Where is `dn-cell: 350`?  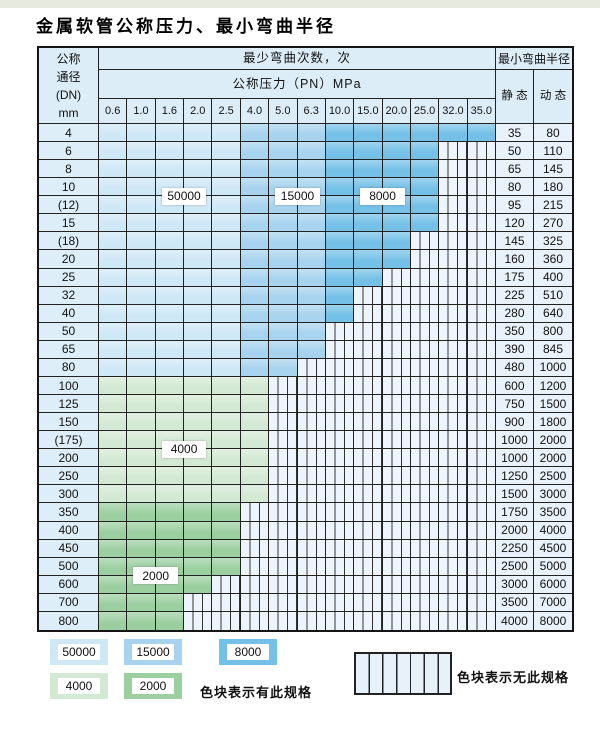 dn-cell: 350 is located at coordinates (69, 512).